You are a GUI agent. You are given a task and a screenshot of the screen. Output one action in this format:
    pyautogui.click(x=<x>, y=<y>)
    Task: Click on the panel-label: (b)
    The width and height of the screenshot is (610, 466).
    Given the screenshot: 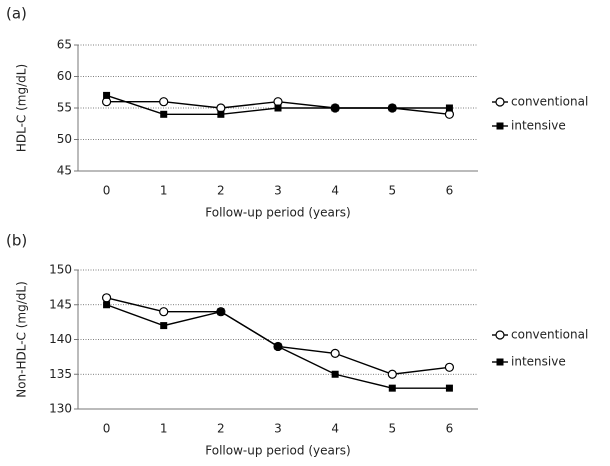 What is the action you would take?
    pyautogui.click(x=16, y=241)
    